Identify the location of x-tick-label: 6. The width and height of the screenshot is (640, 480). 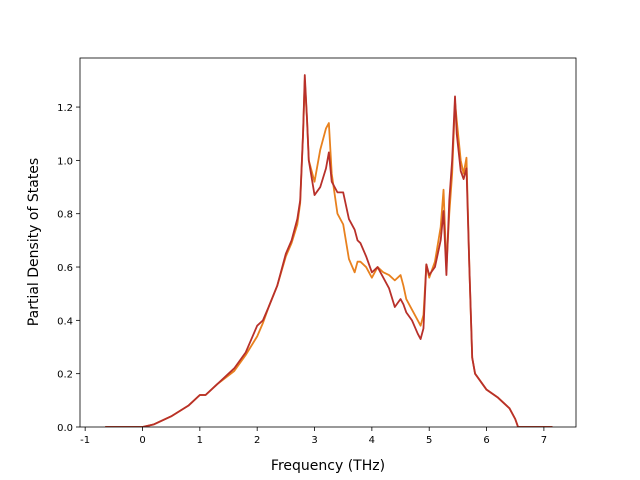
(486, 440).